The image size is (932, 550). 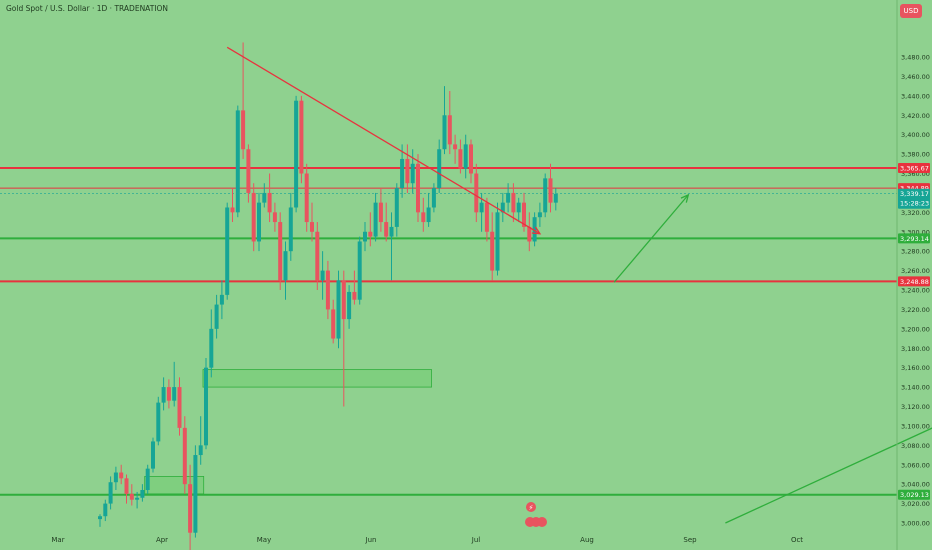 I want to click on currency-badge: USD, so click(x=911, y=11).